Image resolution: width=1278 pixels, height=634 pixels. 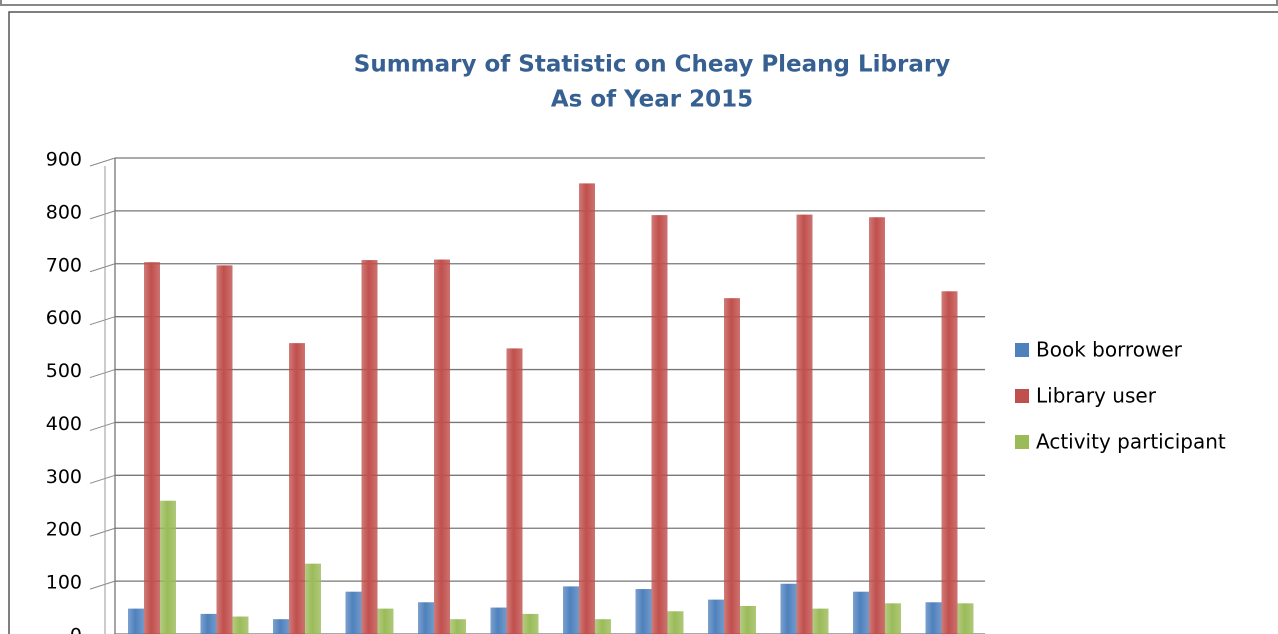 I want to click on y-tick-label: 0, so click(x=76, y=629).